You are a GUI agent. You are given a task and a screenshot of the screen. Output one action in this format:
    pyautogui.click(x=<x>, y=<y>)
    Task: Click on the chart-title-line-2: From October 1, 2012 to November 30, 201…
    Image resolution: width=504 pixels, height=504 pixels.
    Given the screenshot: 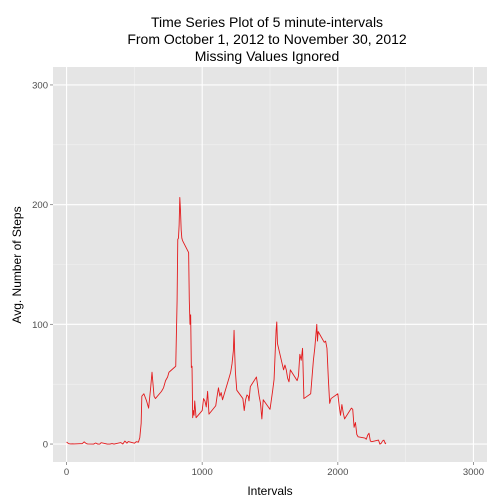 What is the action you would take?
    pyautogui.click(x=267, y=39)
    